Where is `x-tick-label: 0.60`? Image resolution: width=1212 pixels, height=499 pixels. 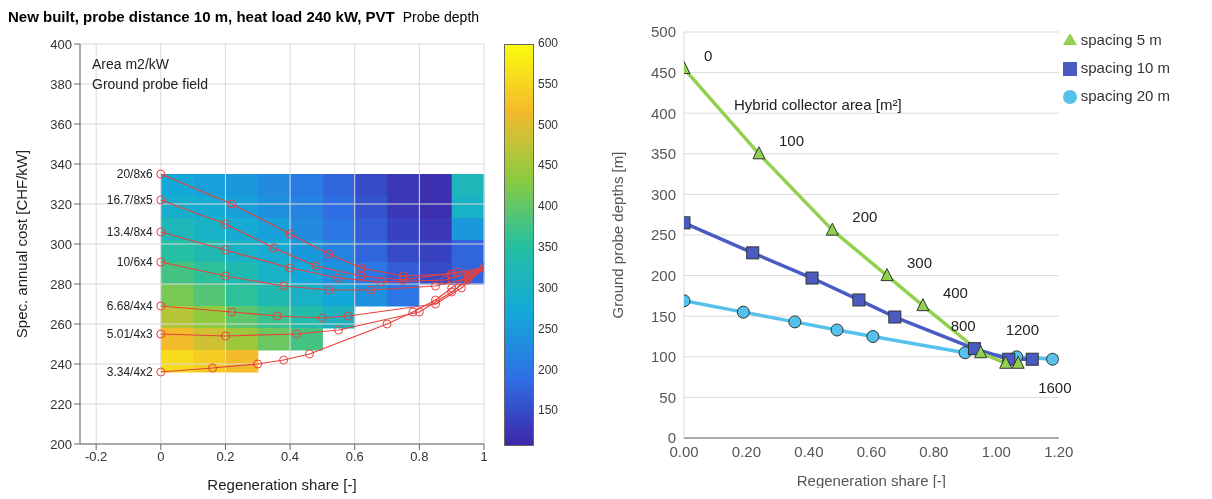 x-tick-label: 0.60 is located at coordinates (871, 451).